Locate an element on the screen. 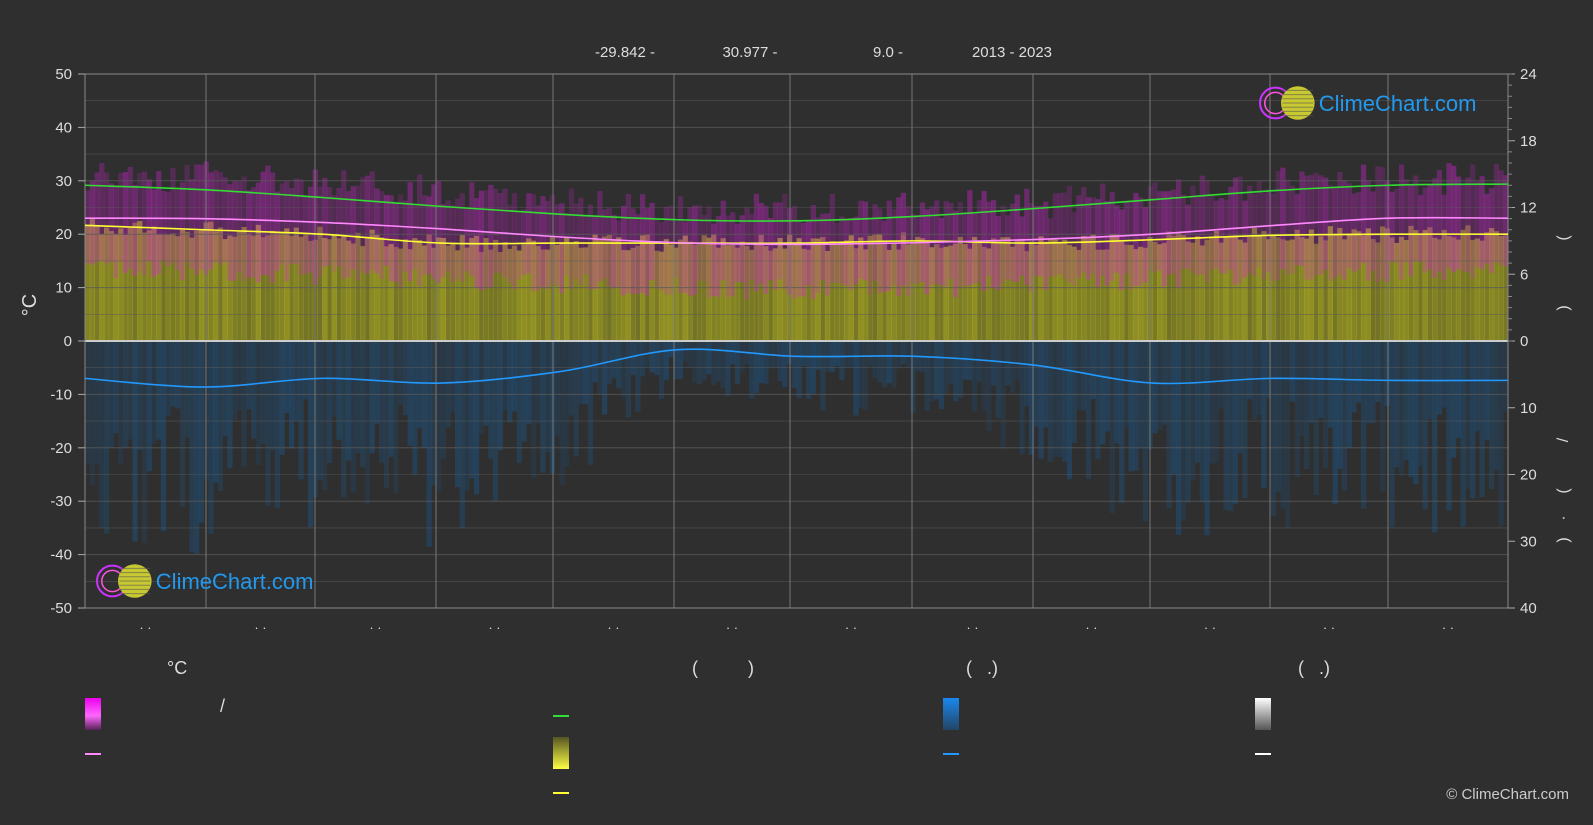 This screenshot has width=1593, height=825. left-tick-label: 10 is located at coordinates (63, 288).